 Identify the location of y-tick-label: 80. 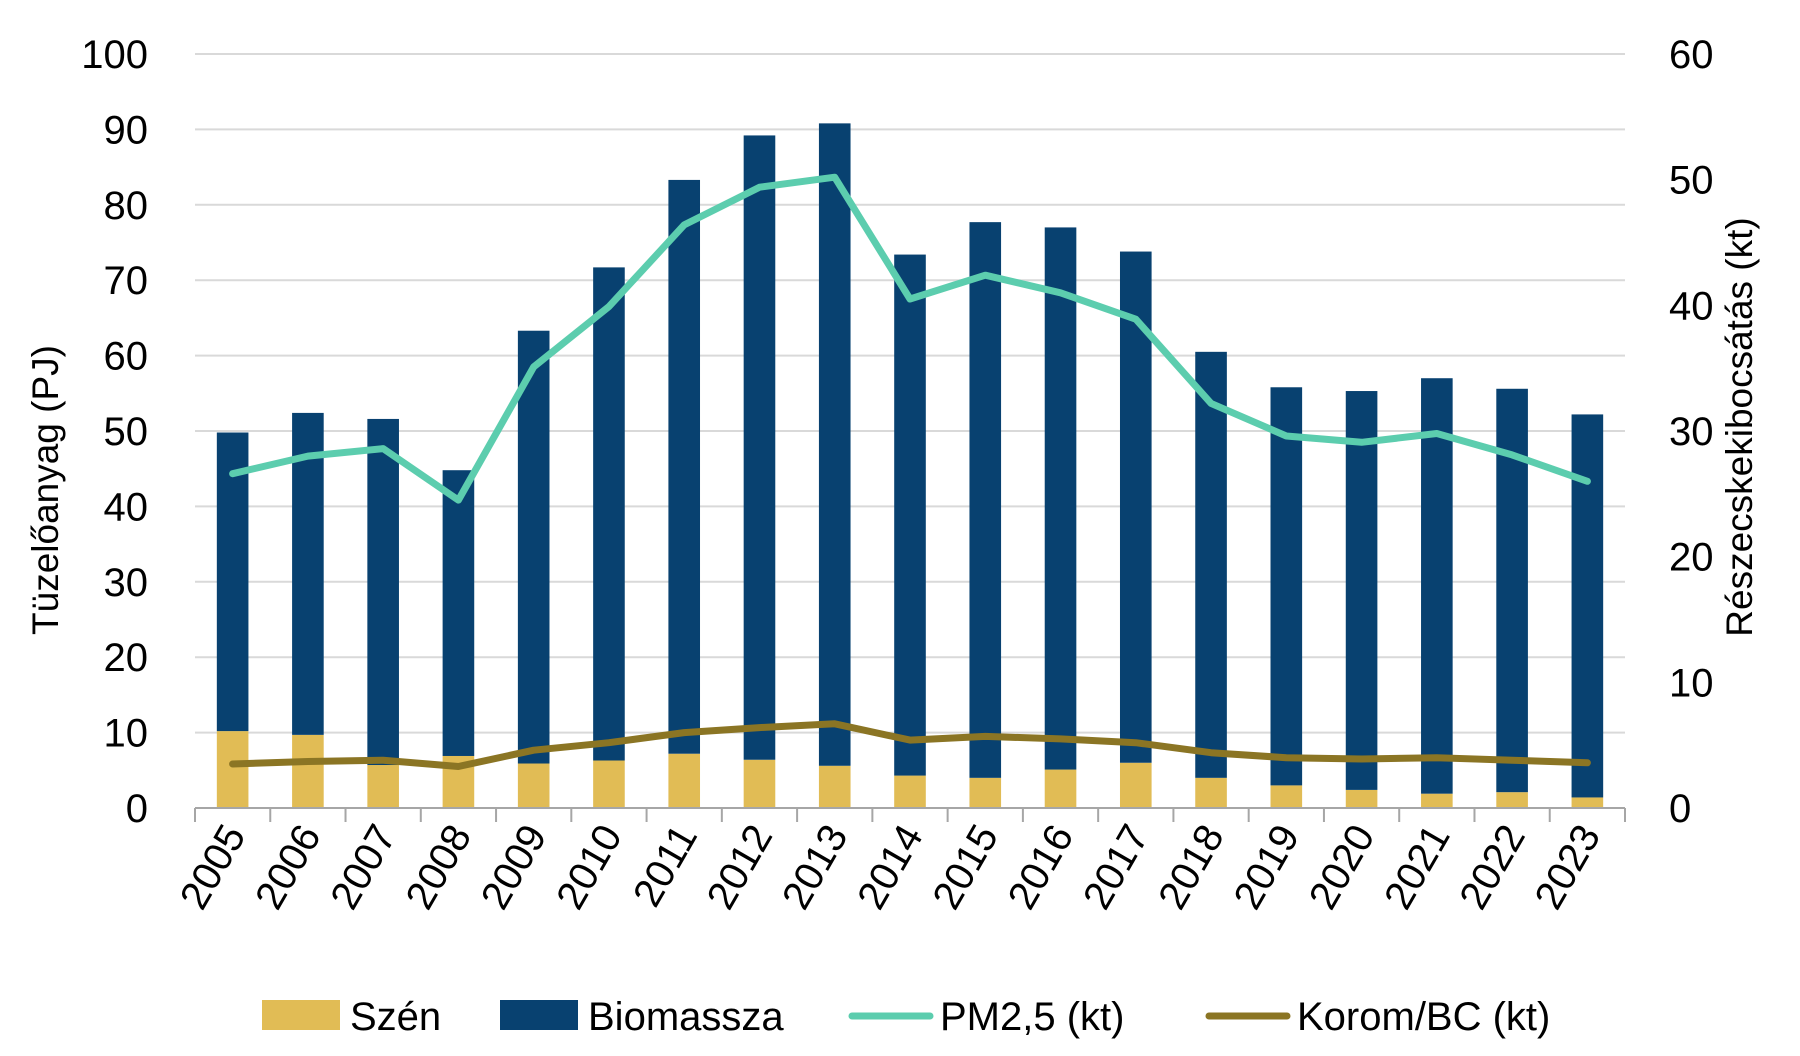
(126, 206).